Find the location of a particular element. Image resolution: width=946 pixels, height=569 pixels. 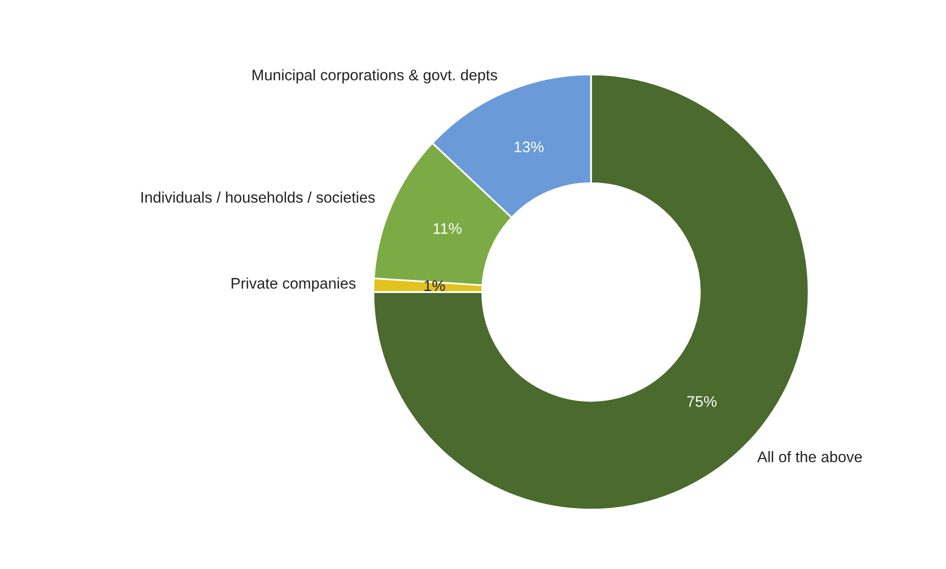

data-label: 75% is located at coordinates (702, 401).